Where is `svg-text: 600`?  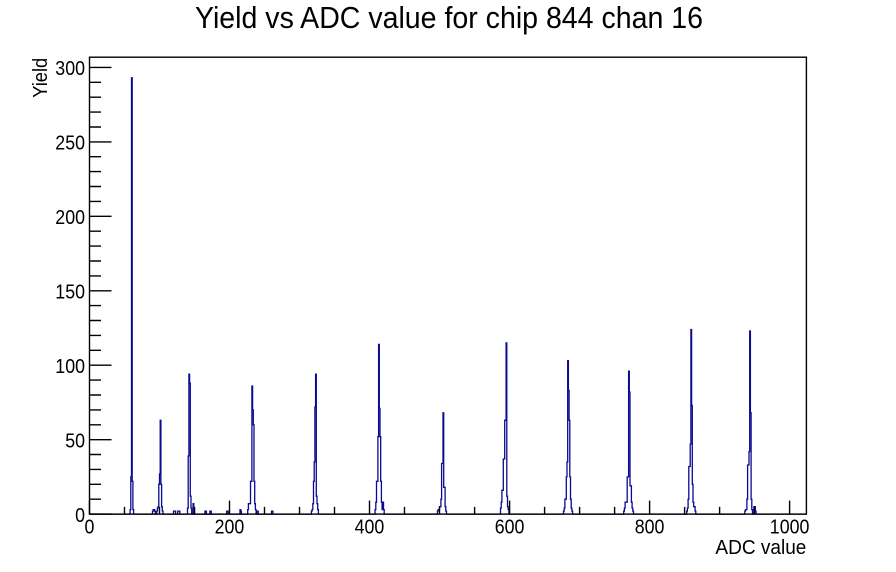
svg-text: 600 is located at coordinates (510, 526).